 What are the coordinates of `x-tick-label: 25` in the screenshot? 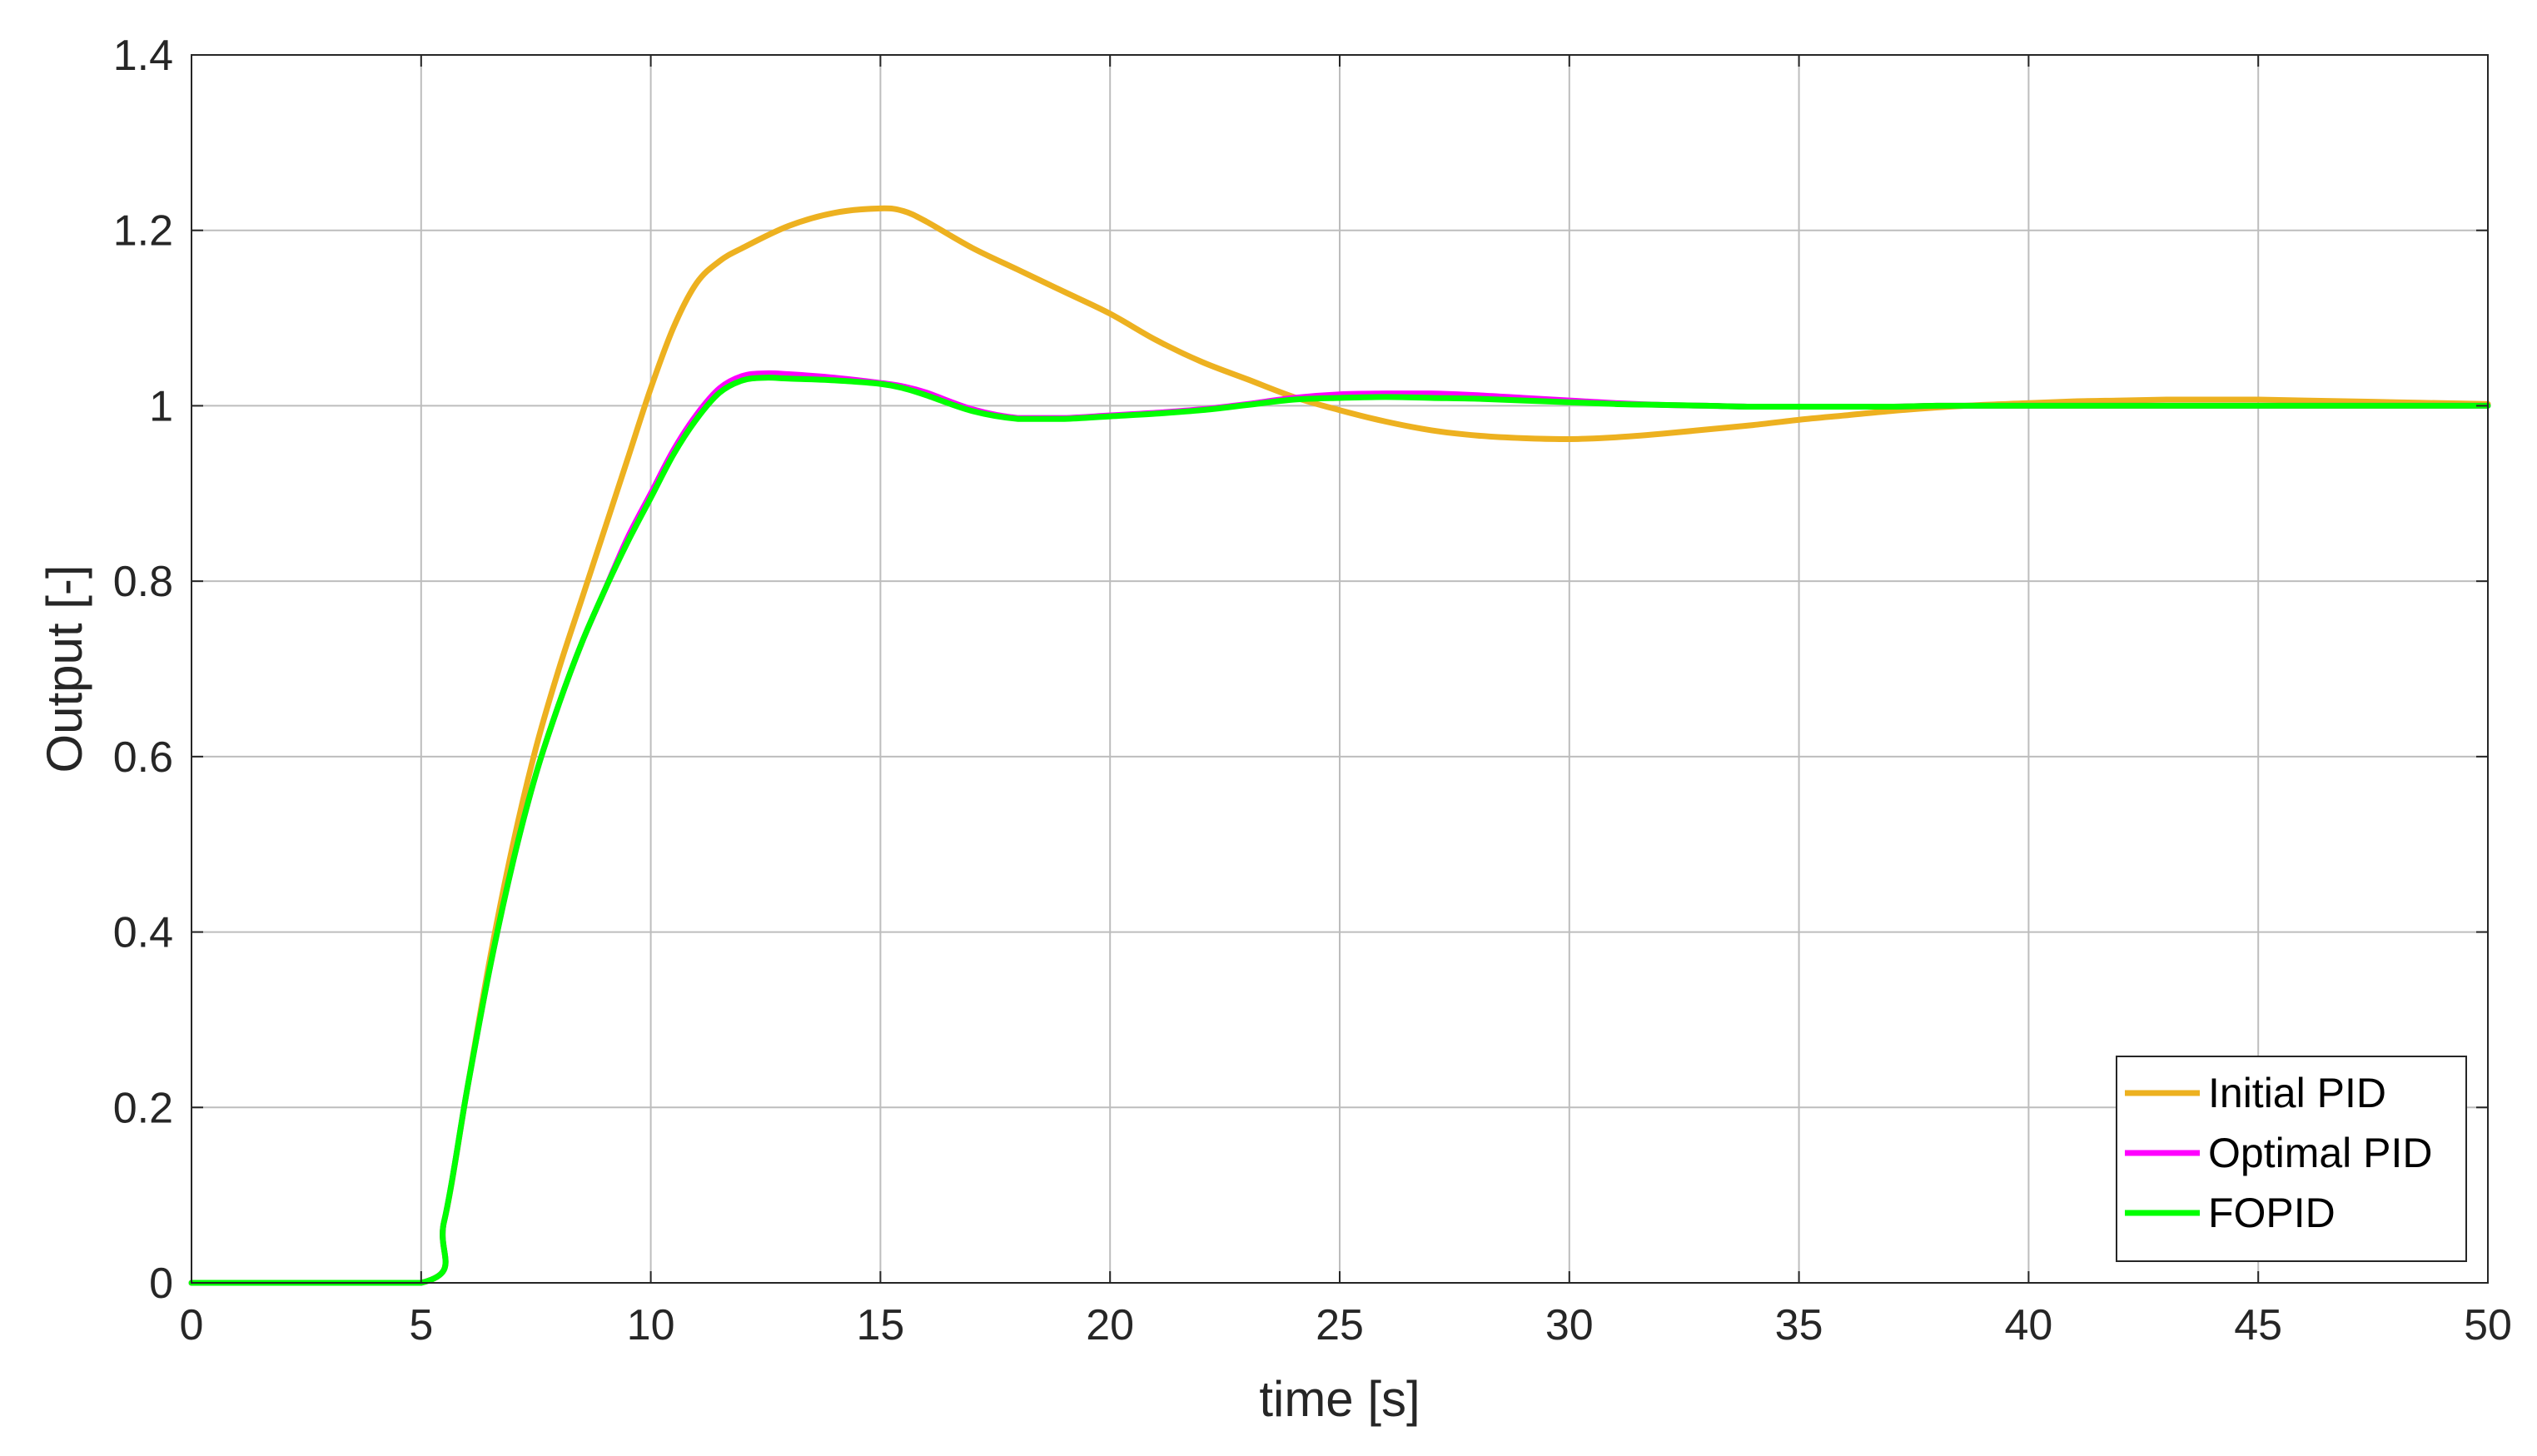 It's located at (1340, 1325).